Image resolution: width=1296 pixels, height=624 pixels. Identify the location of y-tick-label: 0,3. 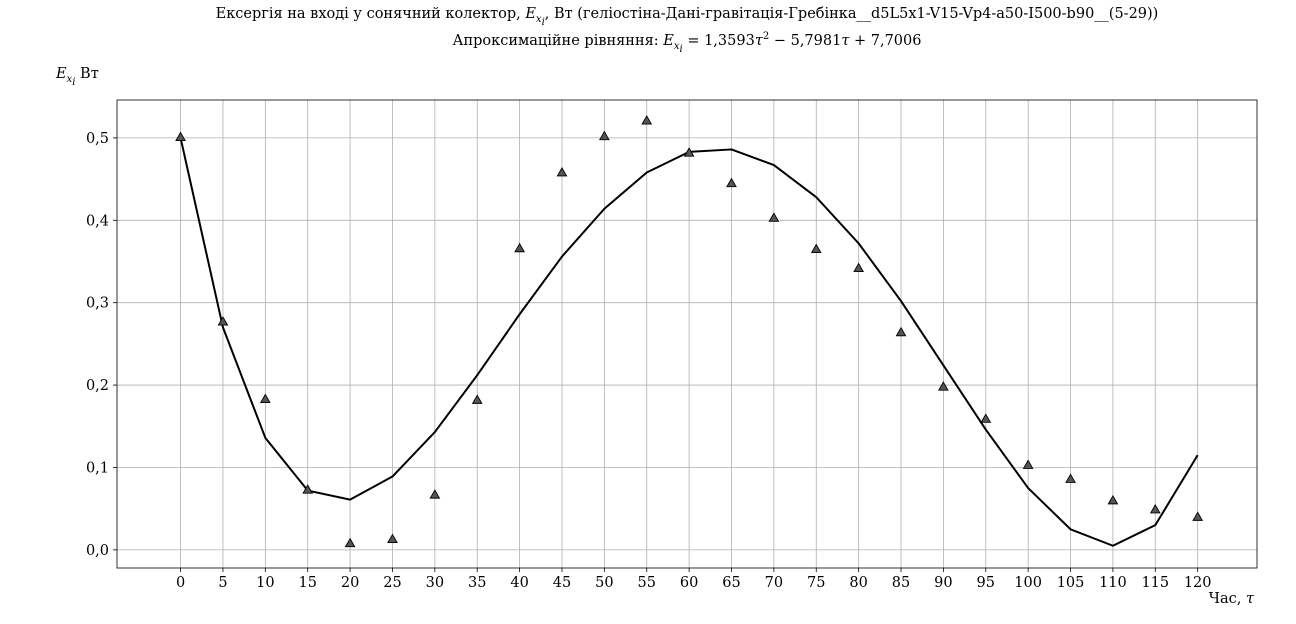
(97, 304).